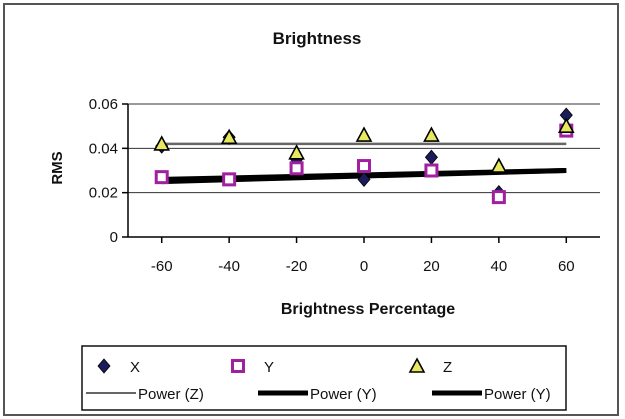 The image size is (625, 419). I want to click on legend-marker-y, so click(238, 366).